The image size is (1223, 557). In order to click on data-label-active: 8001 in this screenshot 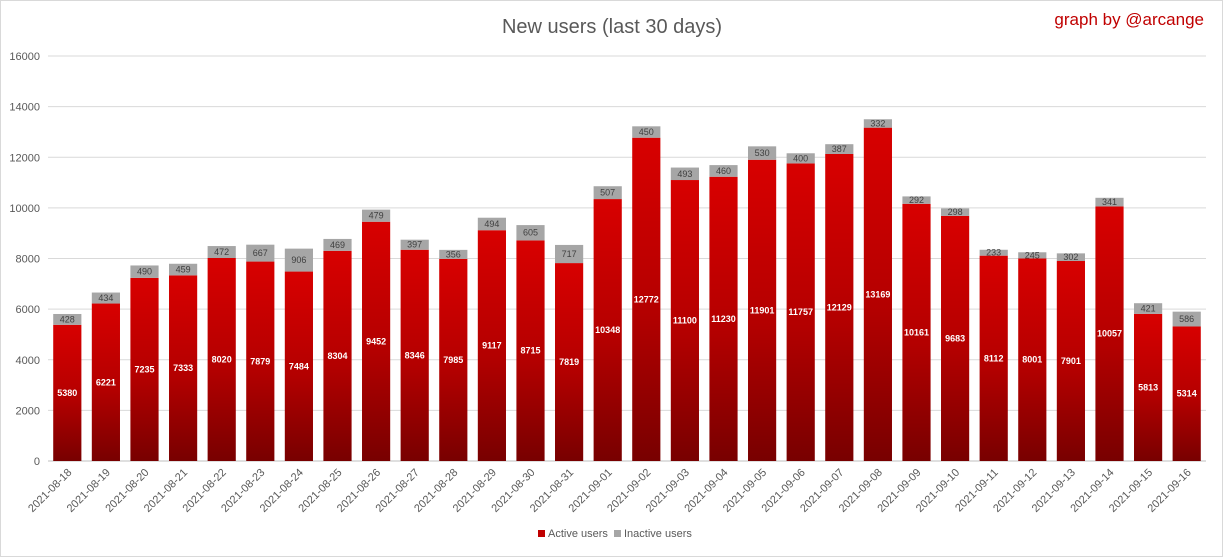, I will do `click(1032, 360)`.